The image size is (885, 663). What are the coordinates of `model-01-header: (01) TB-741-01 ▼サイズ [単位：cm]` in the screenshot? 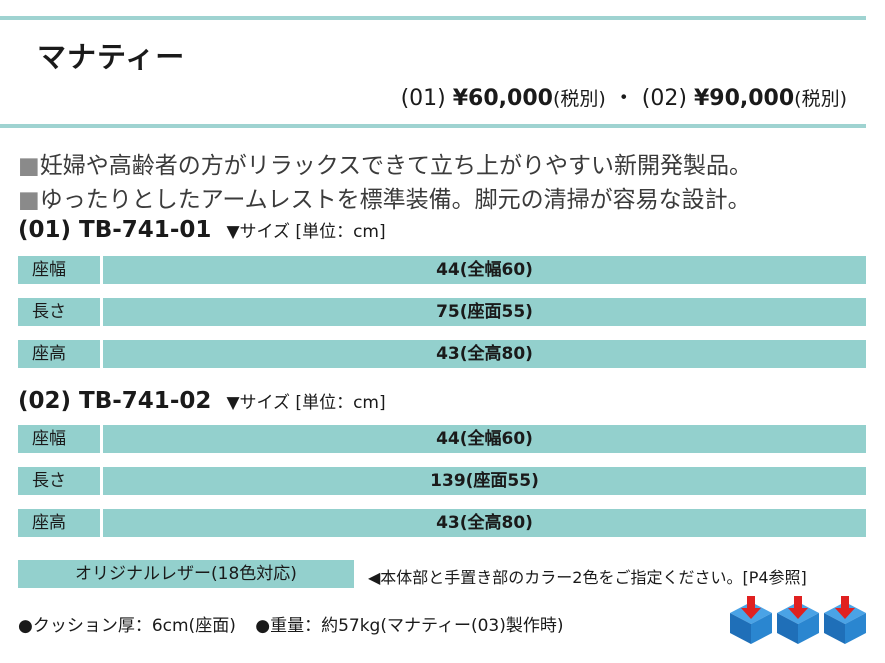 It's located at (202, 230).